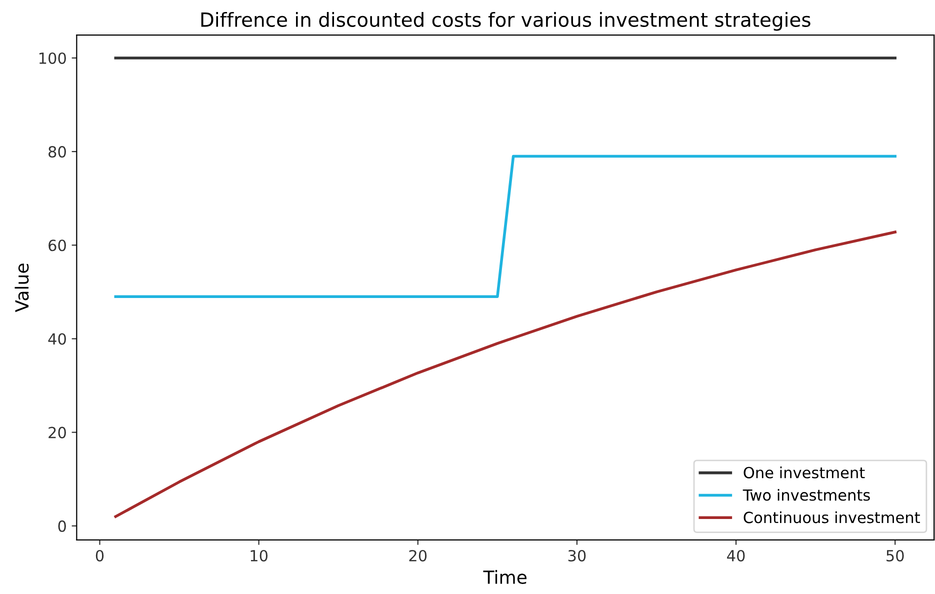 Image resolution: width=935 pixels, height=594 pixels. What do you see at coordinates (57, 246) in the screenshot?
I see `y-tick-label: 60` at bounding box center [57, 246].